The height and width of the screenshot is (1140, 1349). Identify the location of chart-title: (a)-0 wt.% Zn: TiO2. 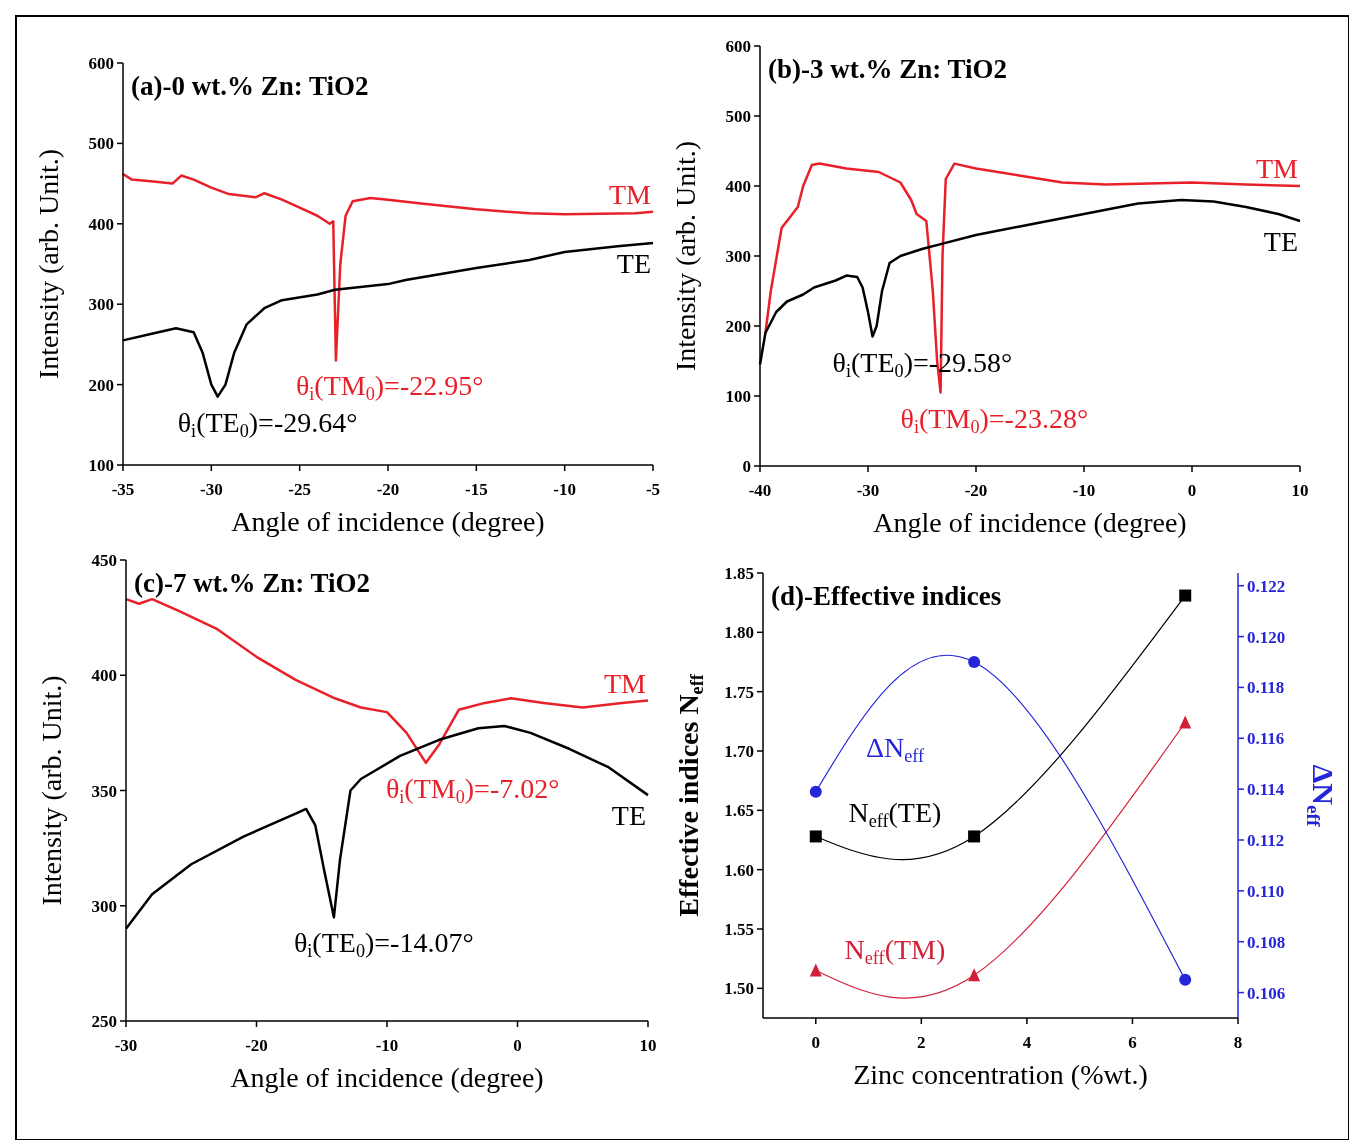
(250, 86).